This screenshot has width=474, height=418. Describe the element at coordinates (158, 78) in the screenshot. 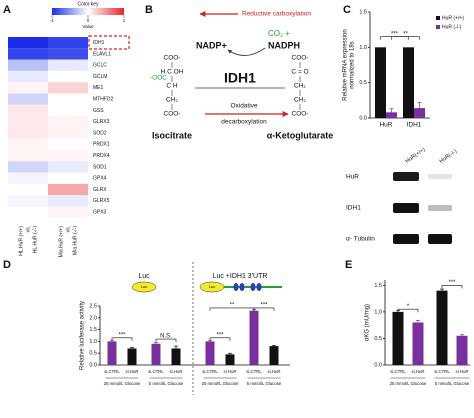

I see `structure-branch: -OOC` at that location.